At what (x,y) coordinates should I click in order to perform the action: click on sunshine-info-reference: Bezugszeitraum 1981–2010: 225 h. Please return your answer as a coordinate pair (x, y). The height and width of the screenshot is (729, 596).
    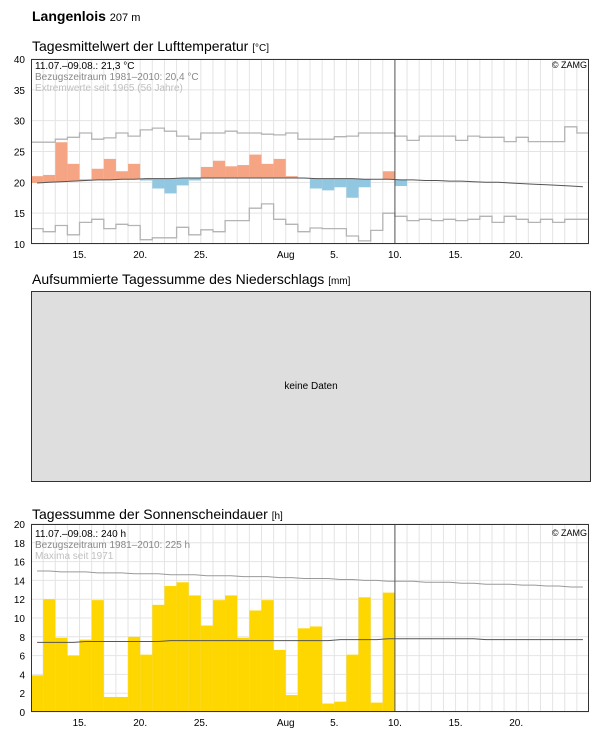
    Looking at the image, I should click on (112, 545).